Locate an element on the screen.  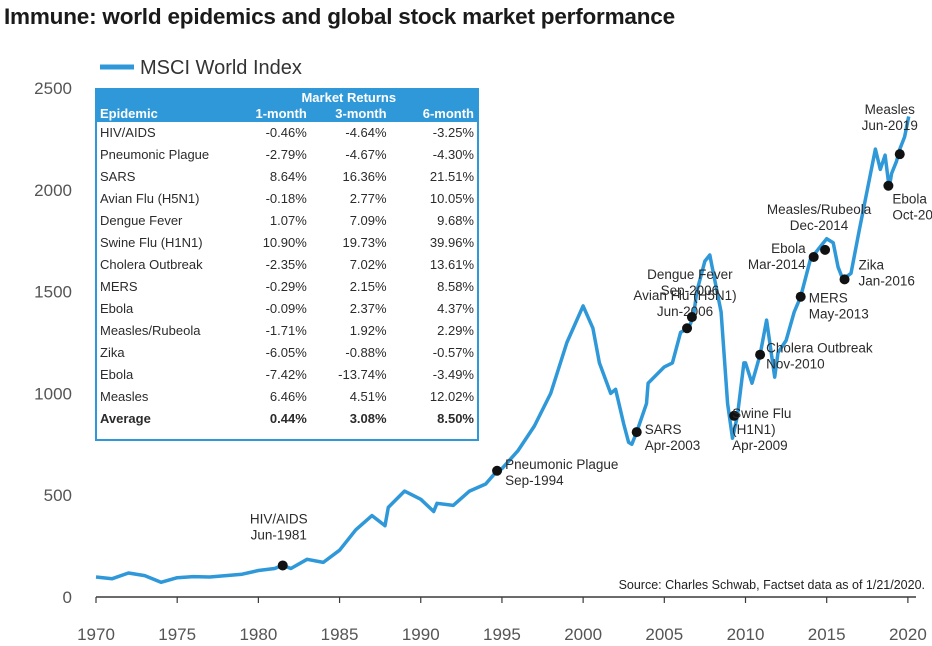
x-tick-label: 2010 is located at coordinates (746, 634).